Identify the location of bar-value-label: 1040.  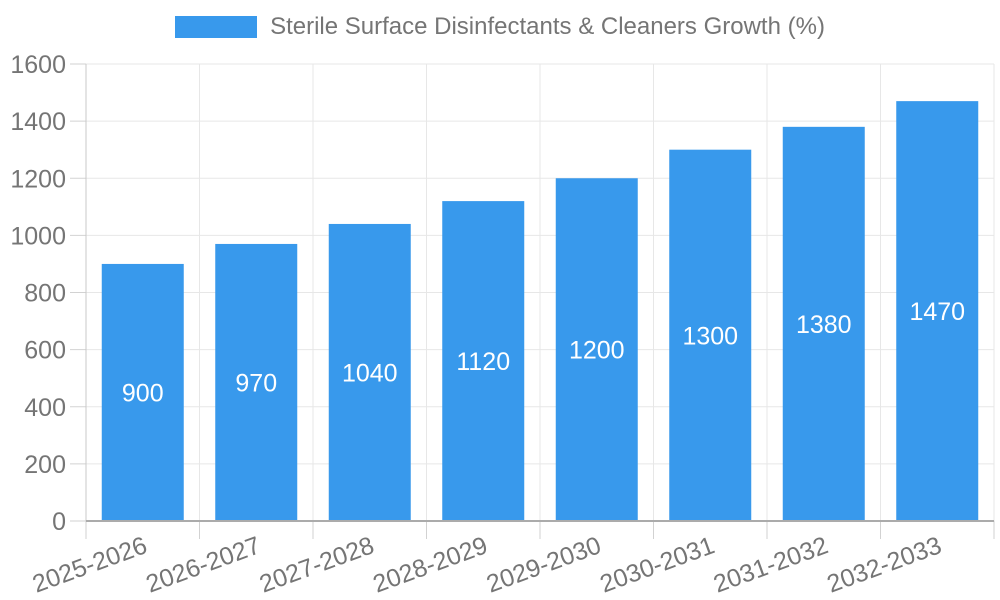
(370, 373).